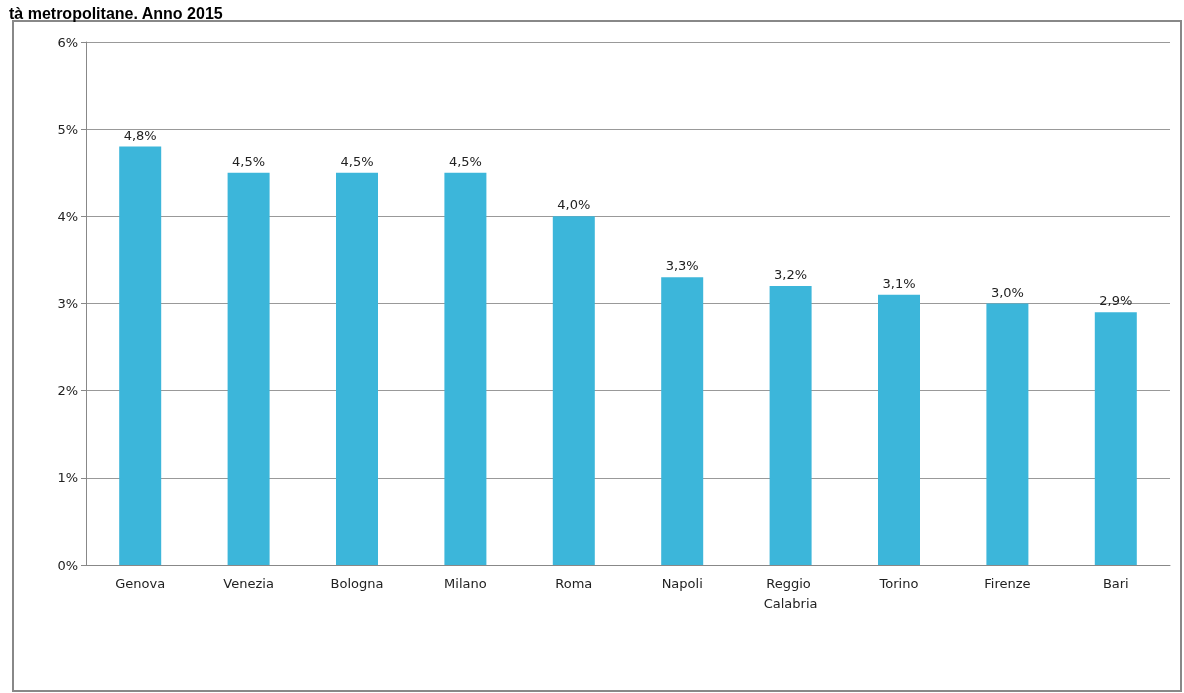 This screenshot has height=693, width=1184. I want to click on x-tick-label: Venezia, so click(248, 583).